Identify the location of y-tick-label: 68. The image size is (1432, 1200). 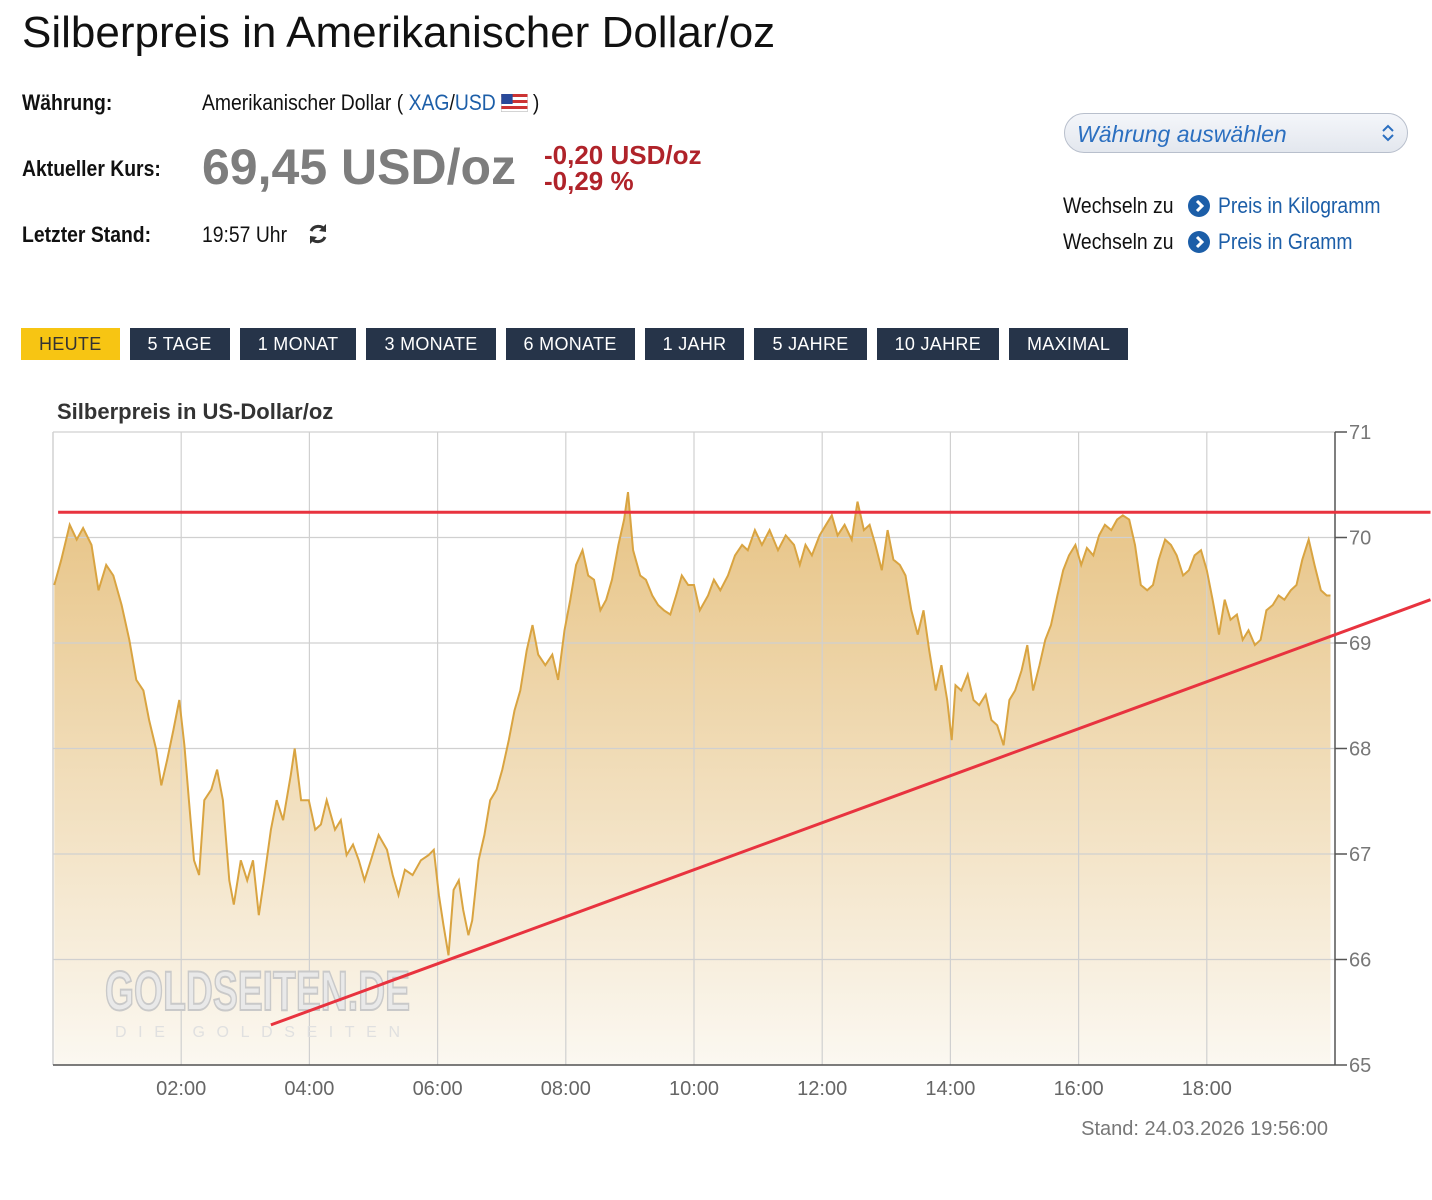
(1360, 750).